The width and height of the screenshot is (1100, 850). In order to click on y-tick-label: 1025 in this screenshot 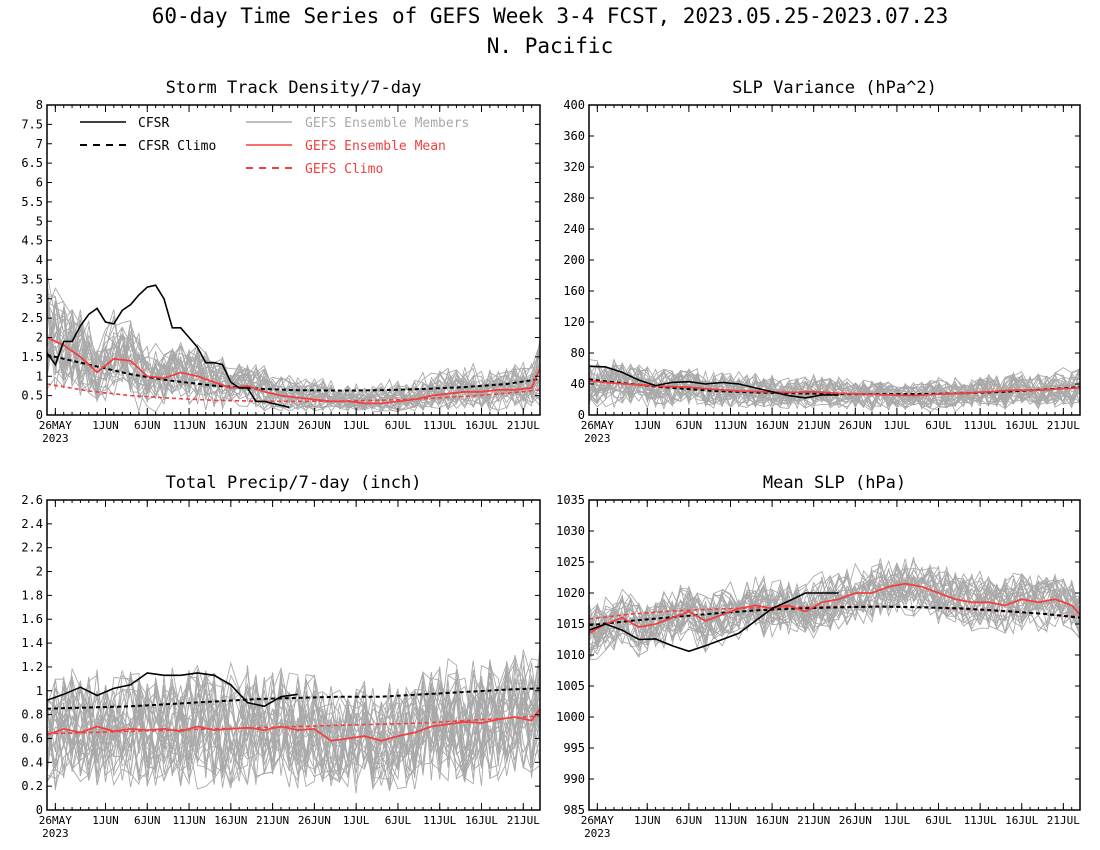, I will do `click(570, 562)`.